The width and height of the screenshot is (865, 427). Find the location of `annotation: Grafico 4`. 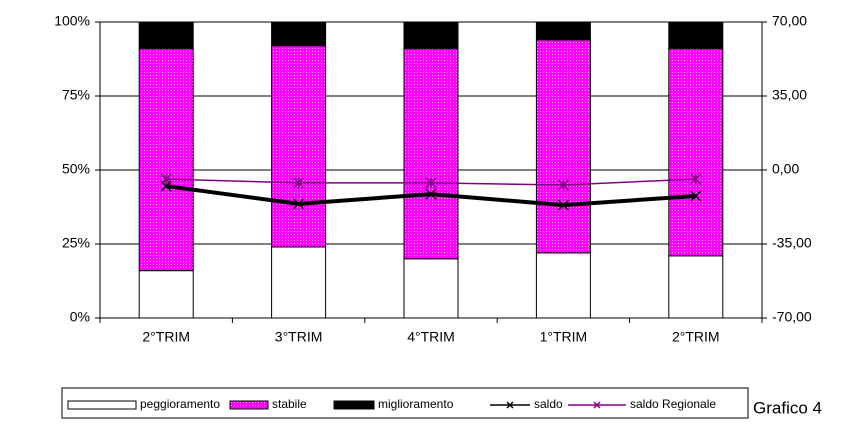

annotation: Grafico 4 is located at coordinates (787, 407).